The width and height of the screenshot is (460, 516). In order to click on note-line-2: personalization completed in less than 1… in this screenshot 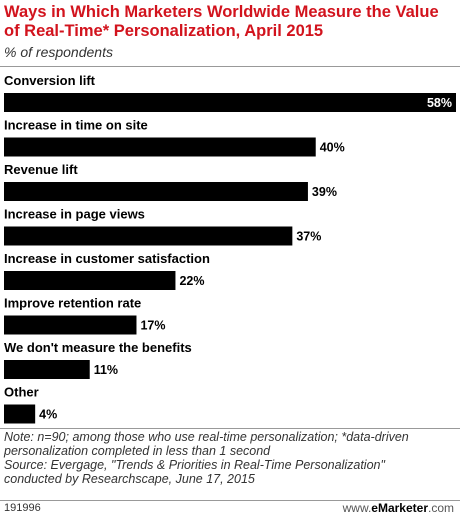, I will do `click(137, 451)`.